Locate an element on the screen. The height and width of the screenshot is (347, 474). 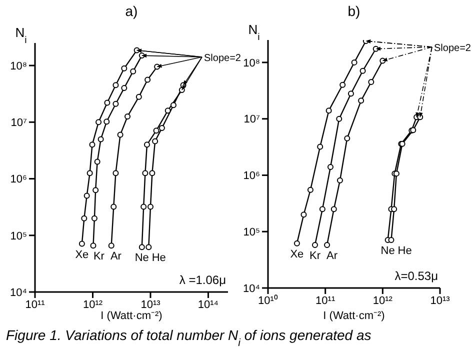
x-tick-label: 10¹⁰ is located at coordinates (268, 300).